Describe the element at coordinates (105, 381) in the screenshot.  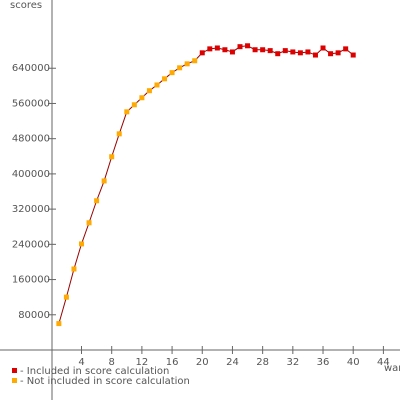
I see `legend-label: - Not included in score calculation` at that location.